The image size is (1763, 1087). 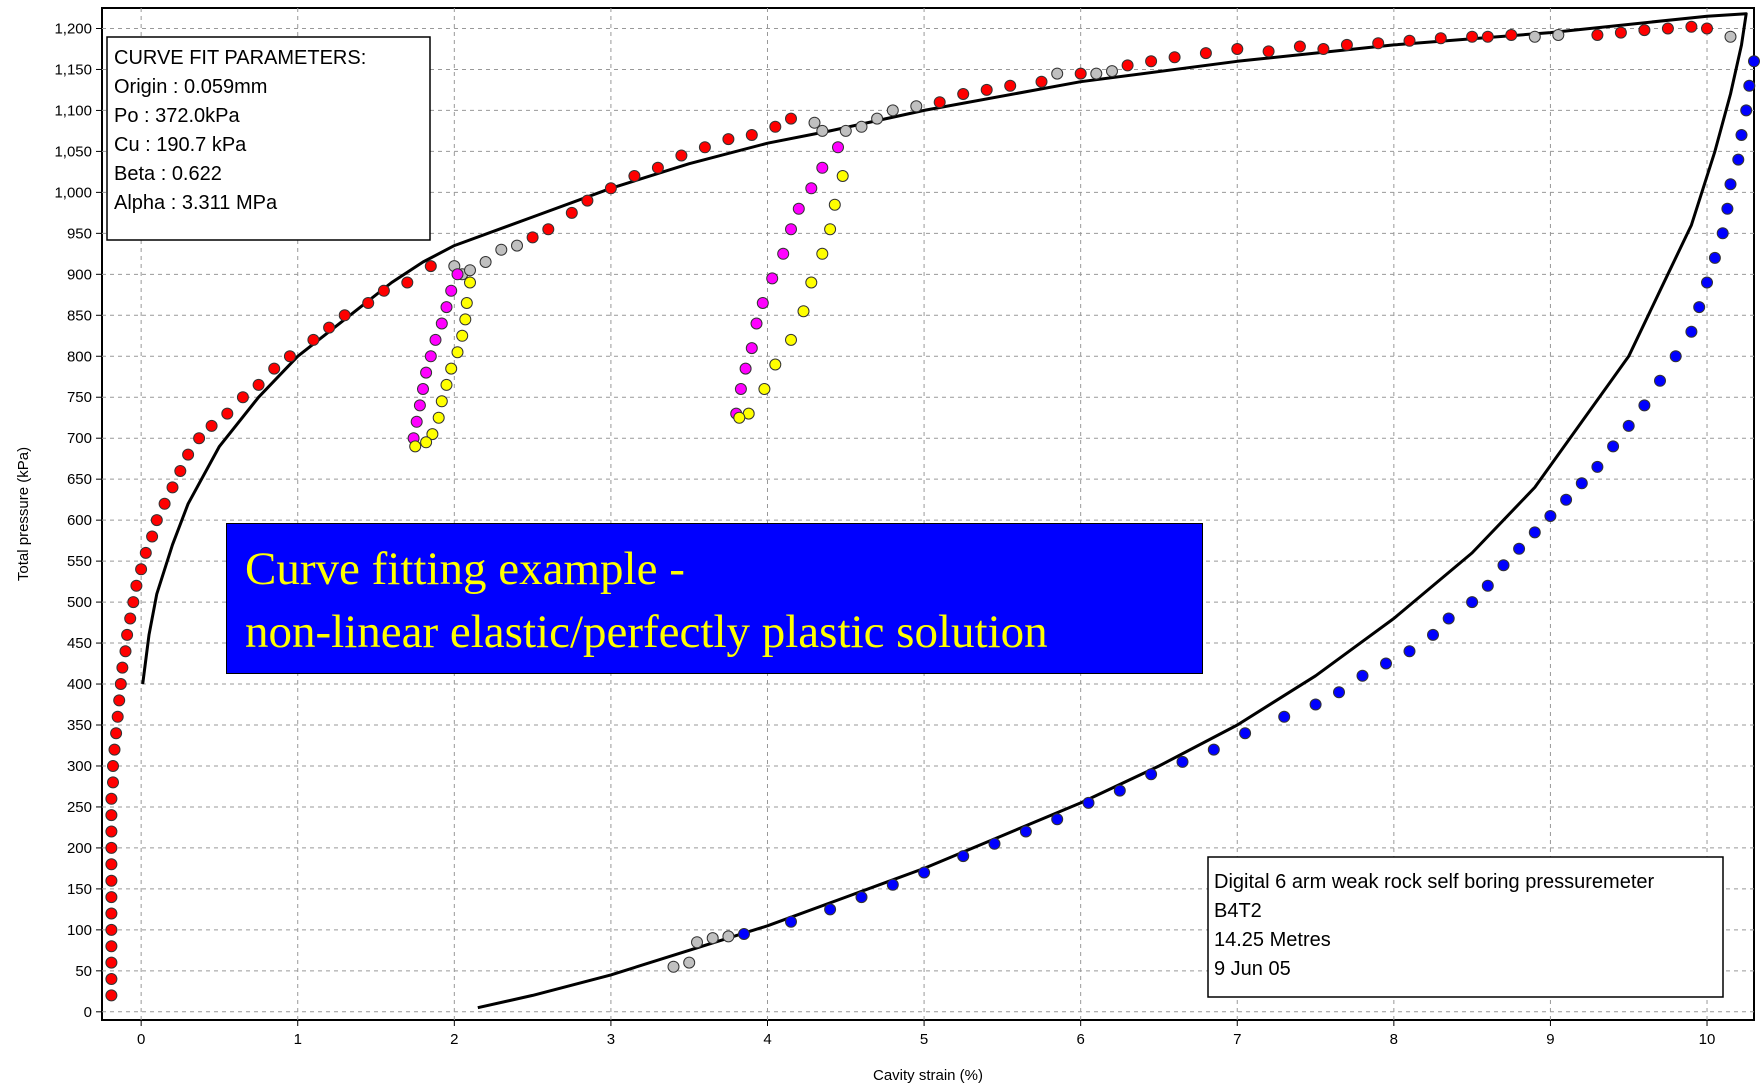 What do you see at coordinates (1272, 940) in the screenshot?
I see `info-line: 14.25 Metres` at bounding box center [1272, 940].